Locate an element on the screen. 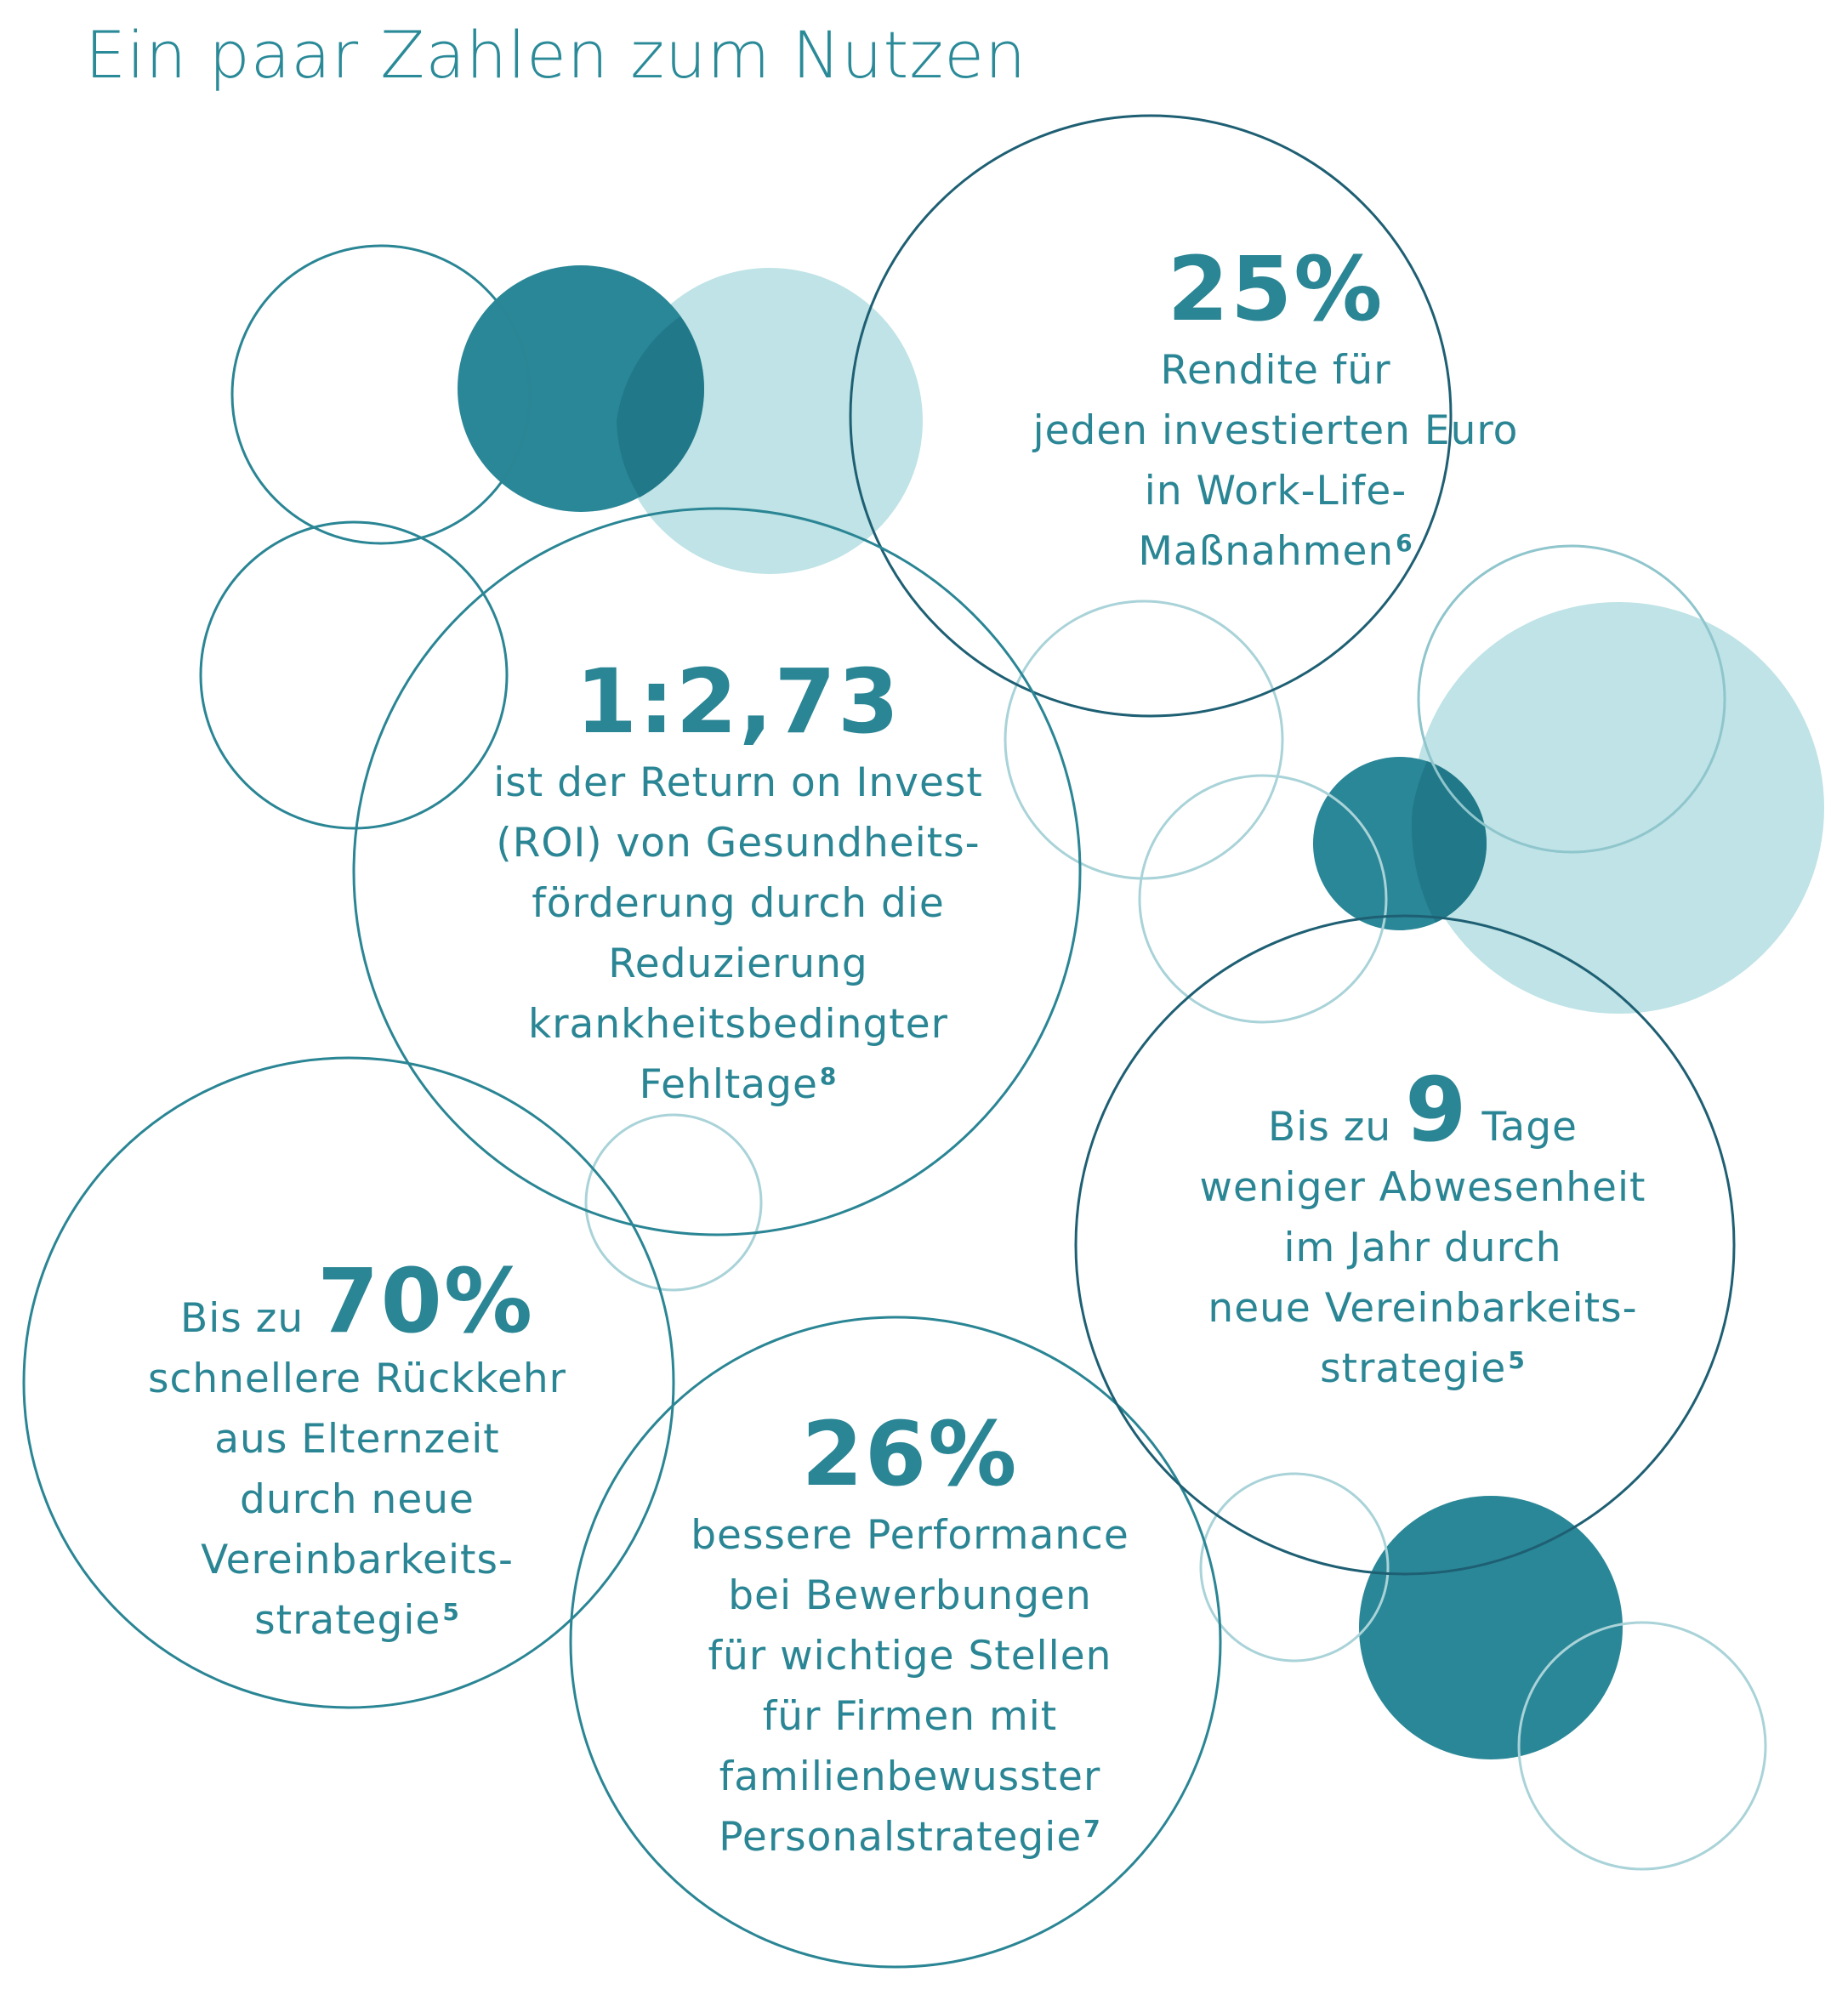 The height and width of the screenshot is (1995, 1848). stat-text-line: für Firmen mit is located at coordinates (910, 1716).